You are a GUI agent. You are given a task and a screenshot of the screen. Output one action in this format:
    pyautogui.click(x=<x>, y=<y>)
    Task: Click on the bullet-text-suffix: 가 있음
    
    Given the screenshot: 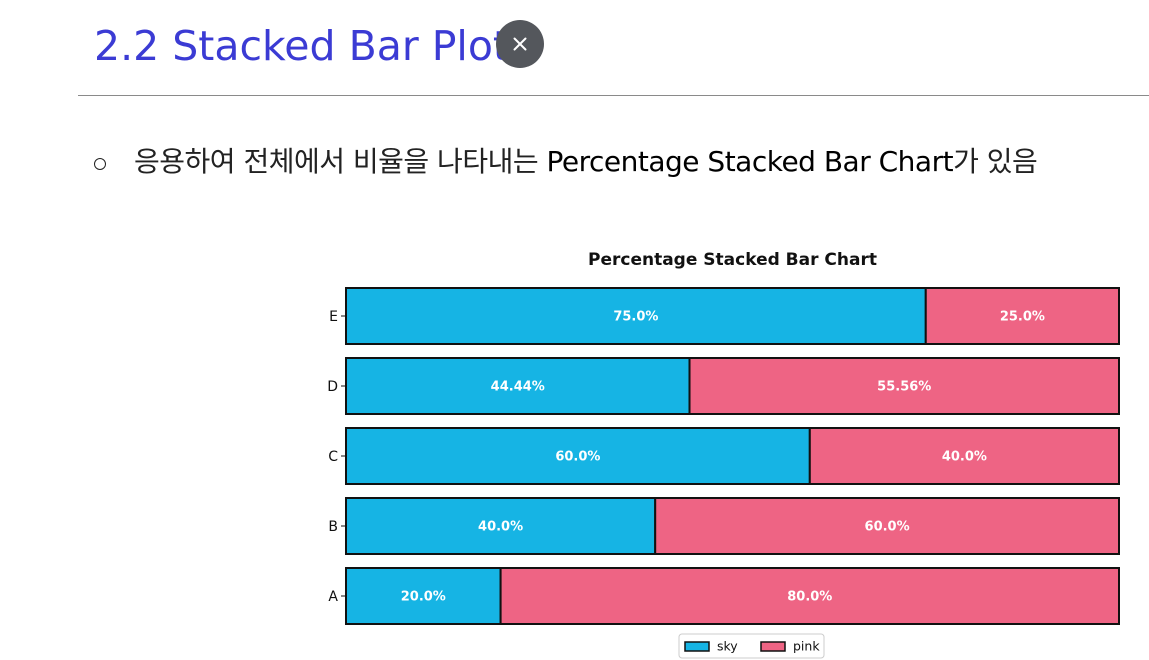 What is the action you would take?
    pyautogui.click(x=995, y=161)
    